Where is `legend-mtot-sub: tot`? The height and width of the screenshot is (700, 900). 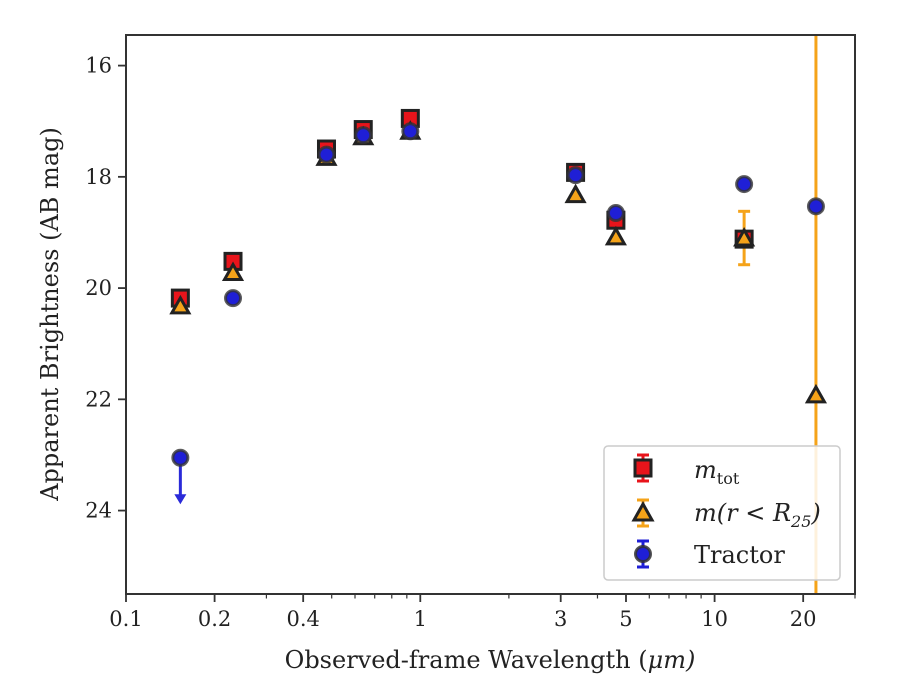
legend-mtot-sub: tot is located at coordinates (728, 478).